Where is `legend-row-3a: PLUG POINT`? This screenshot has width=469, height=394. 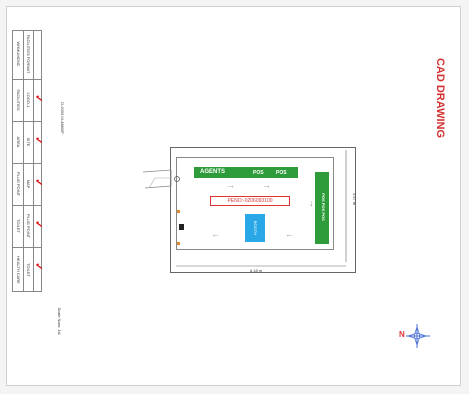 legend-row-3a: PLUG POINT is located at coordinates (18, 184).